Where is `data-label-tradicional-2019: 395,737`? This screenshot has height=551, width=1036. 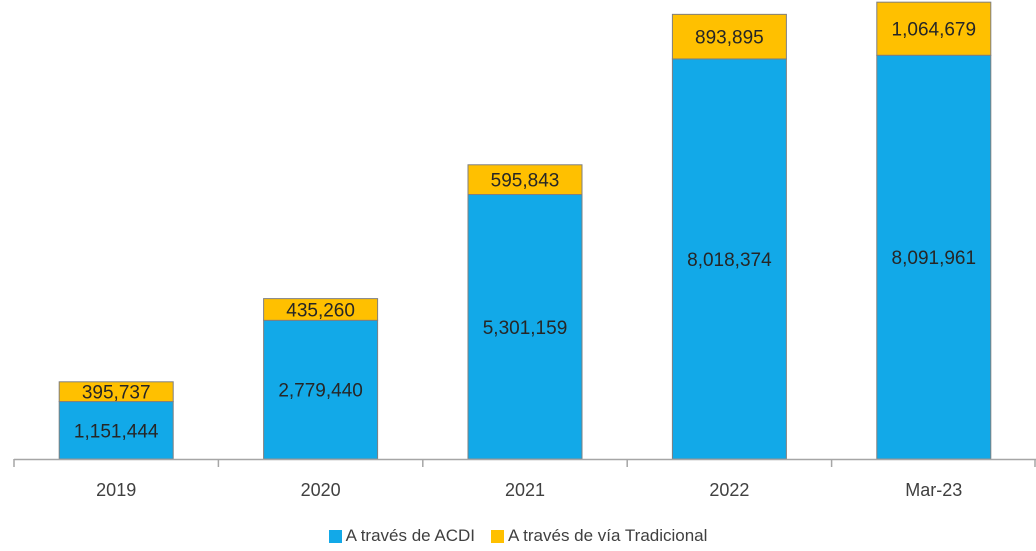 data-label-tradicional-2019: 395,737 is located at coordinates (116, 393).